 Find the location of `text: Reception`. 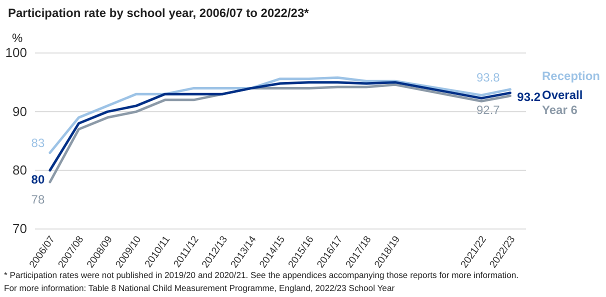

text: Reception is located at coordinates (571, 76).